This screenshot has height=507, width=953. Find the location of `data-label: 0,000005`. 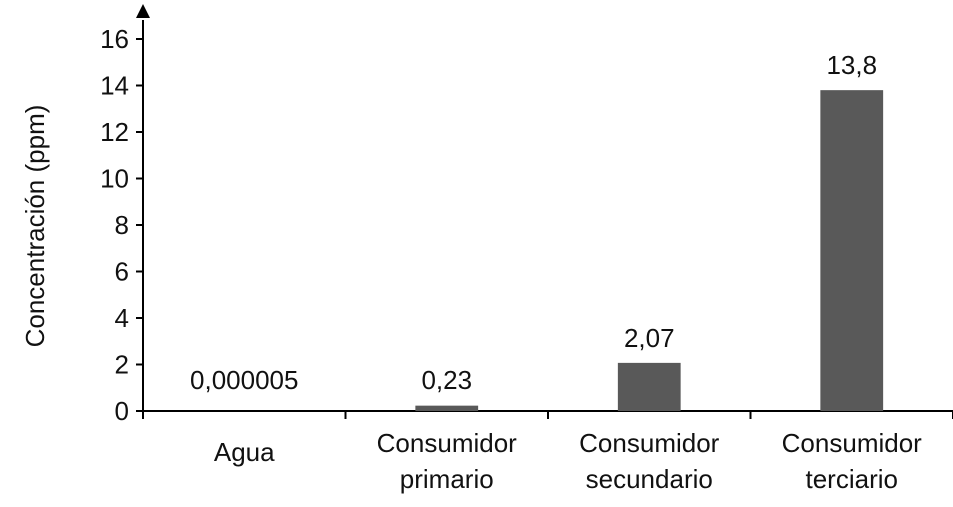

data-label: 0,000005 is located at coordinates (244, 380).